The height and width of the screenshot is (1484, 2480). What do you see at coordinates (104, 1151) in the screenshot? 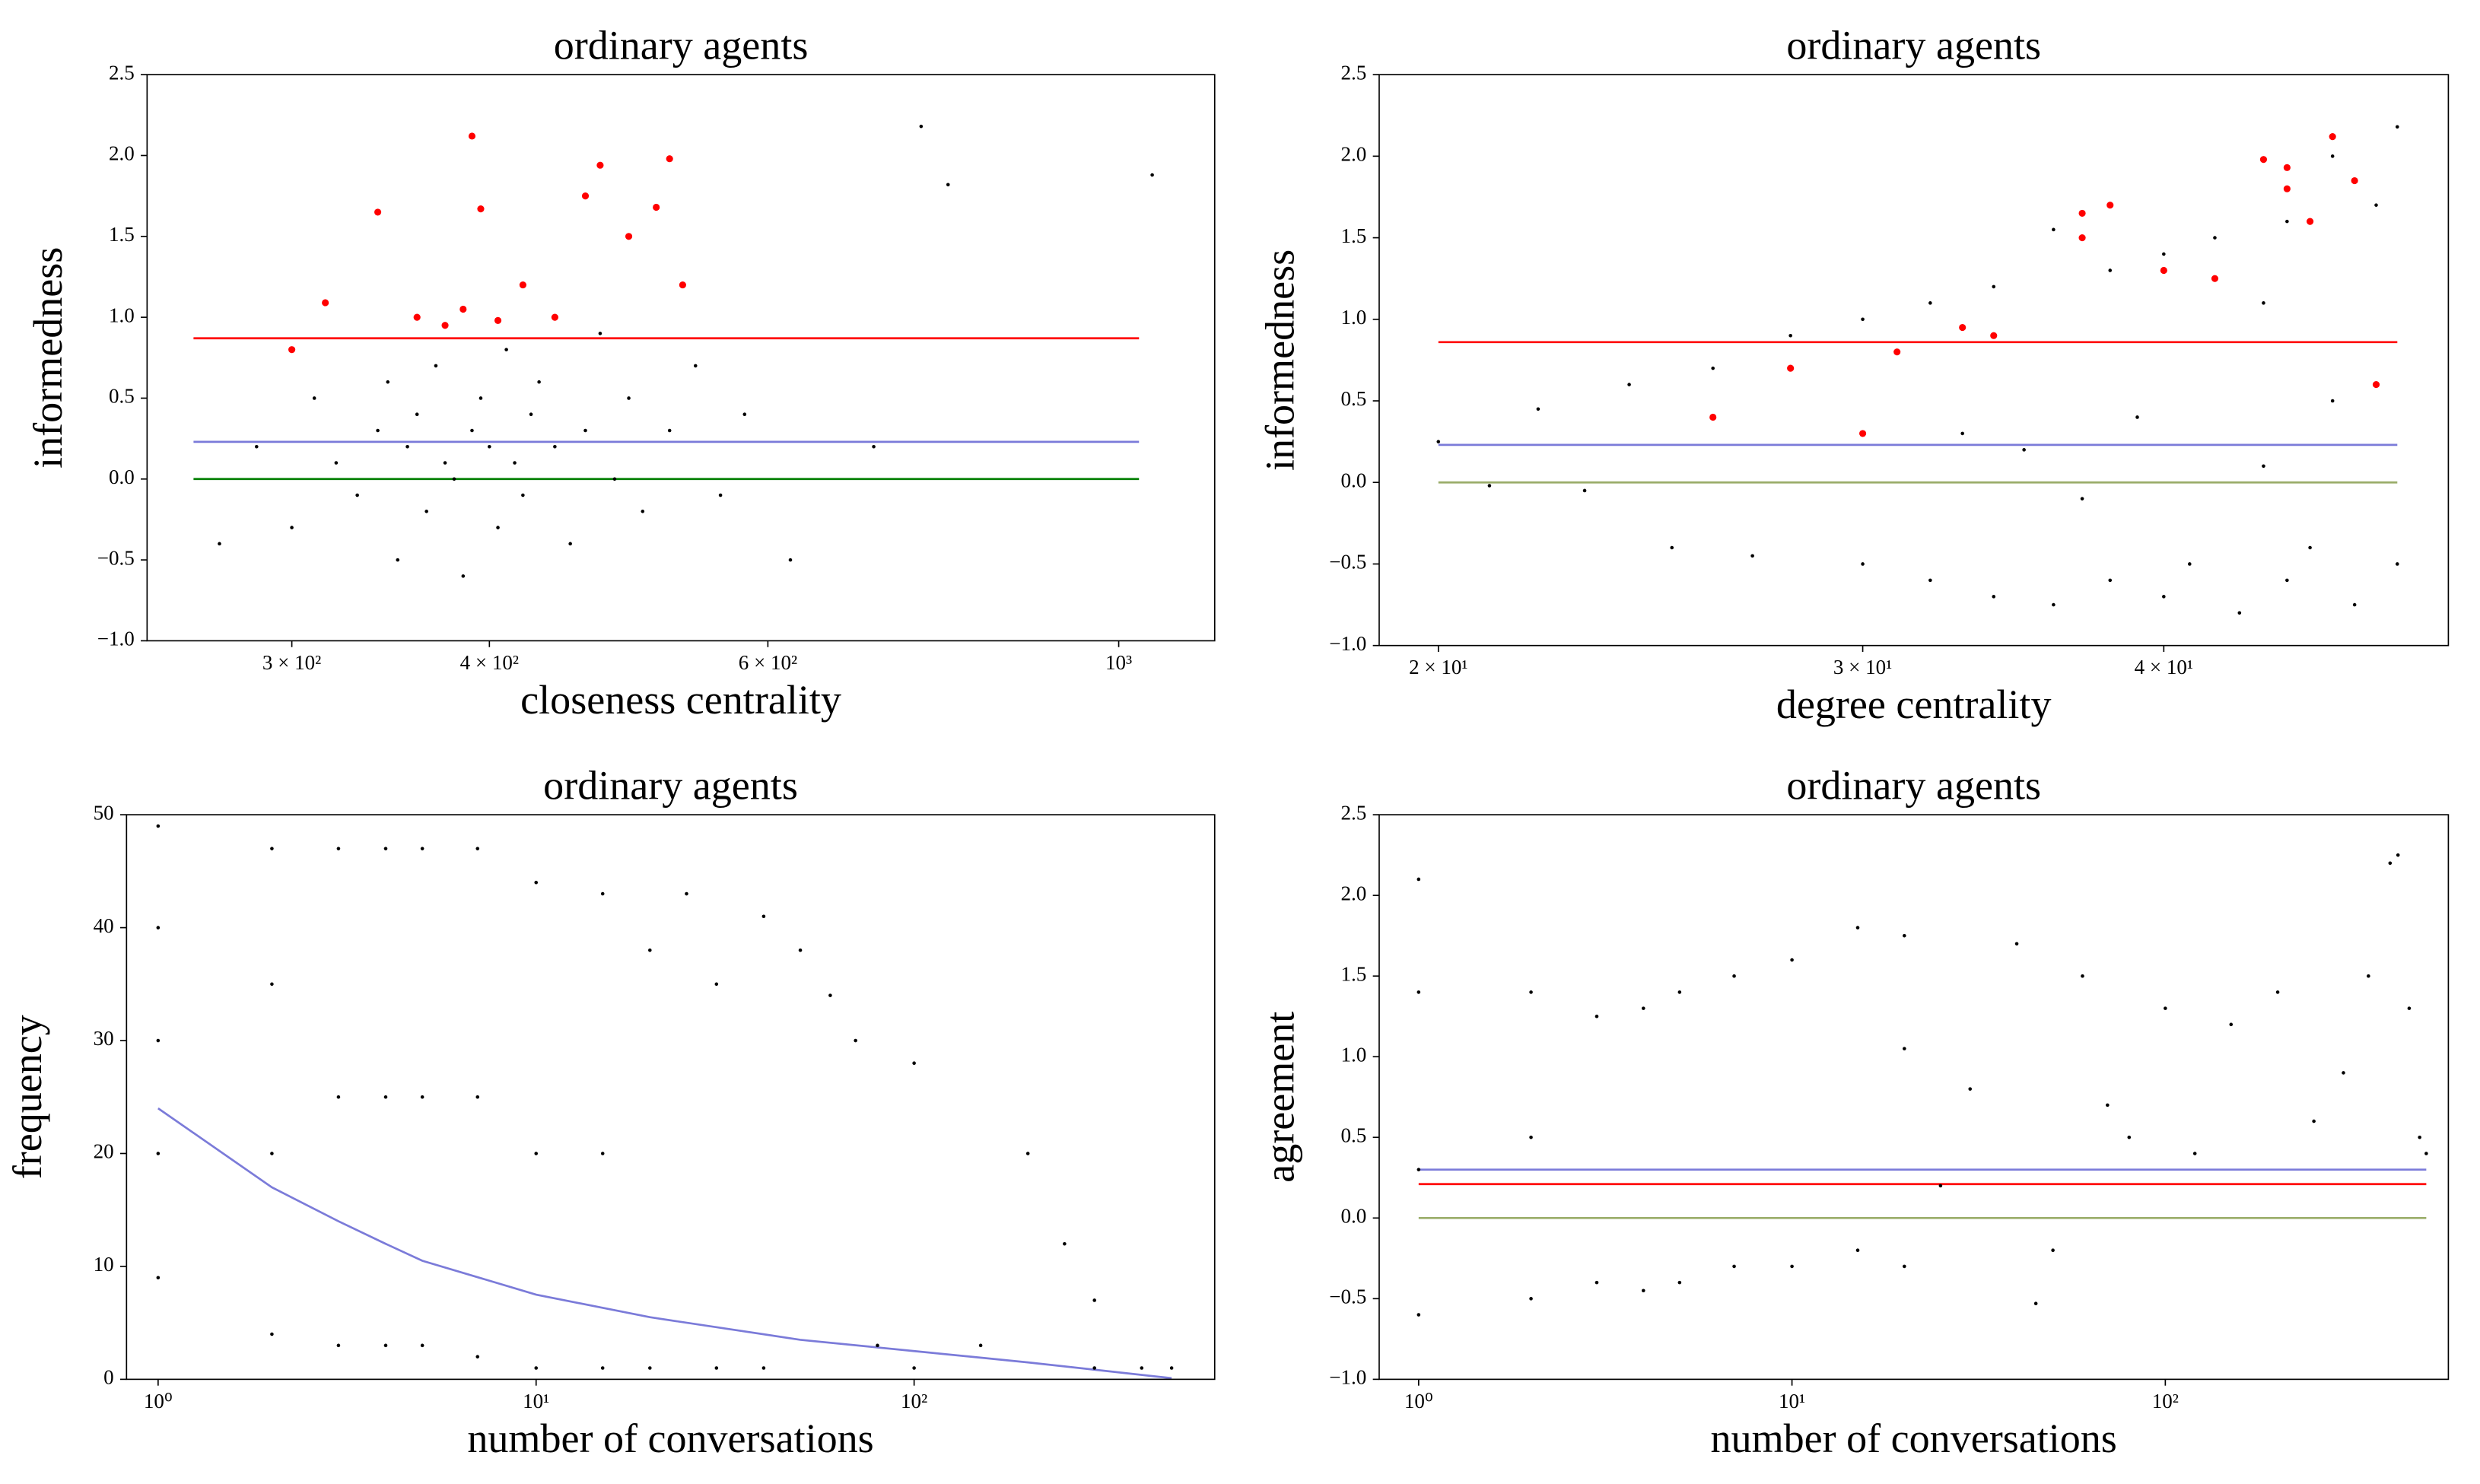
I see `y-tick-label: 20` at bounding box center [104, 1151].